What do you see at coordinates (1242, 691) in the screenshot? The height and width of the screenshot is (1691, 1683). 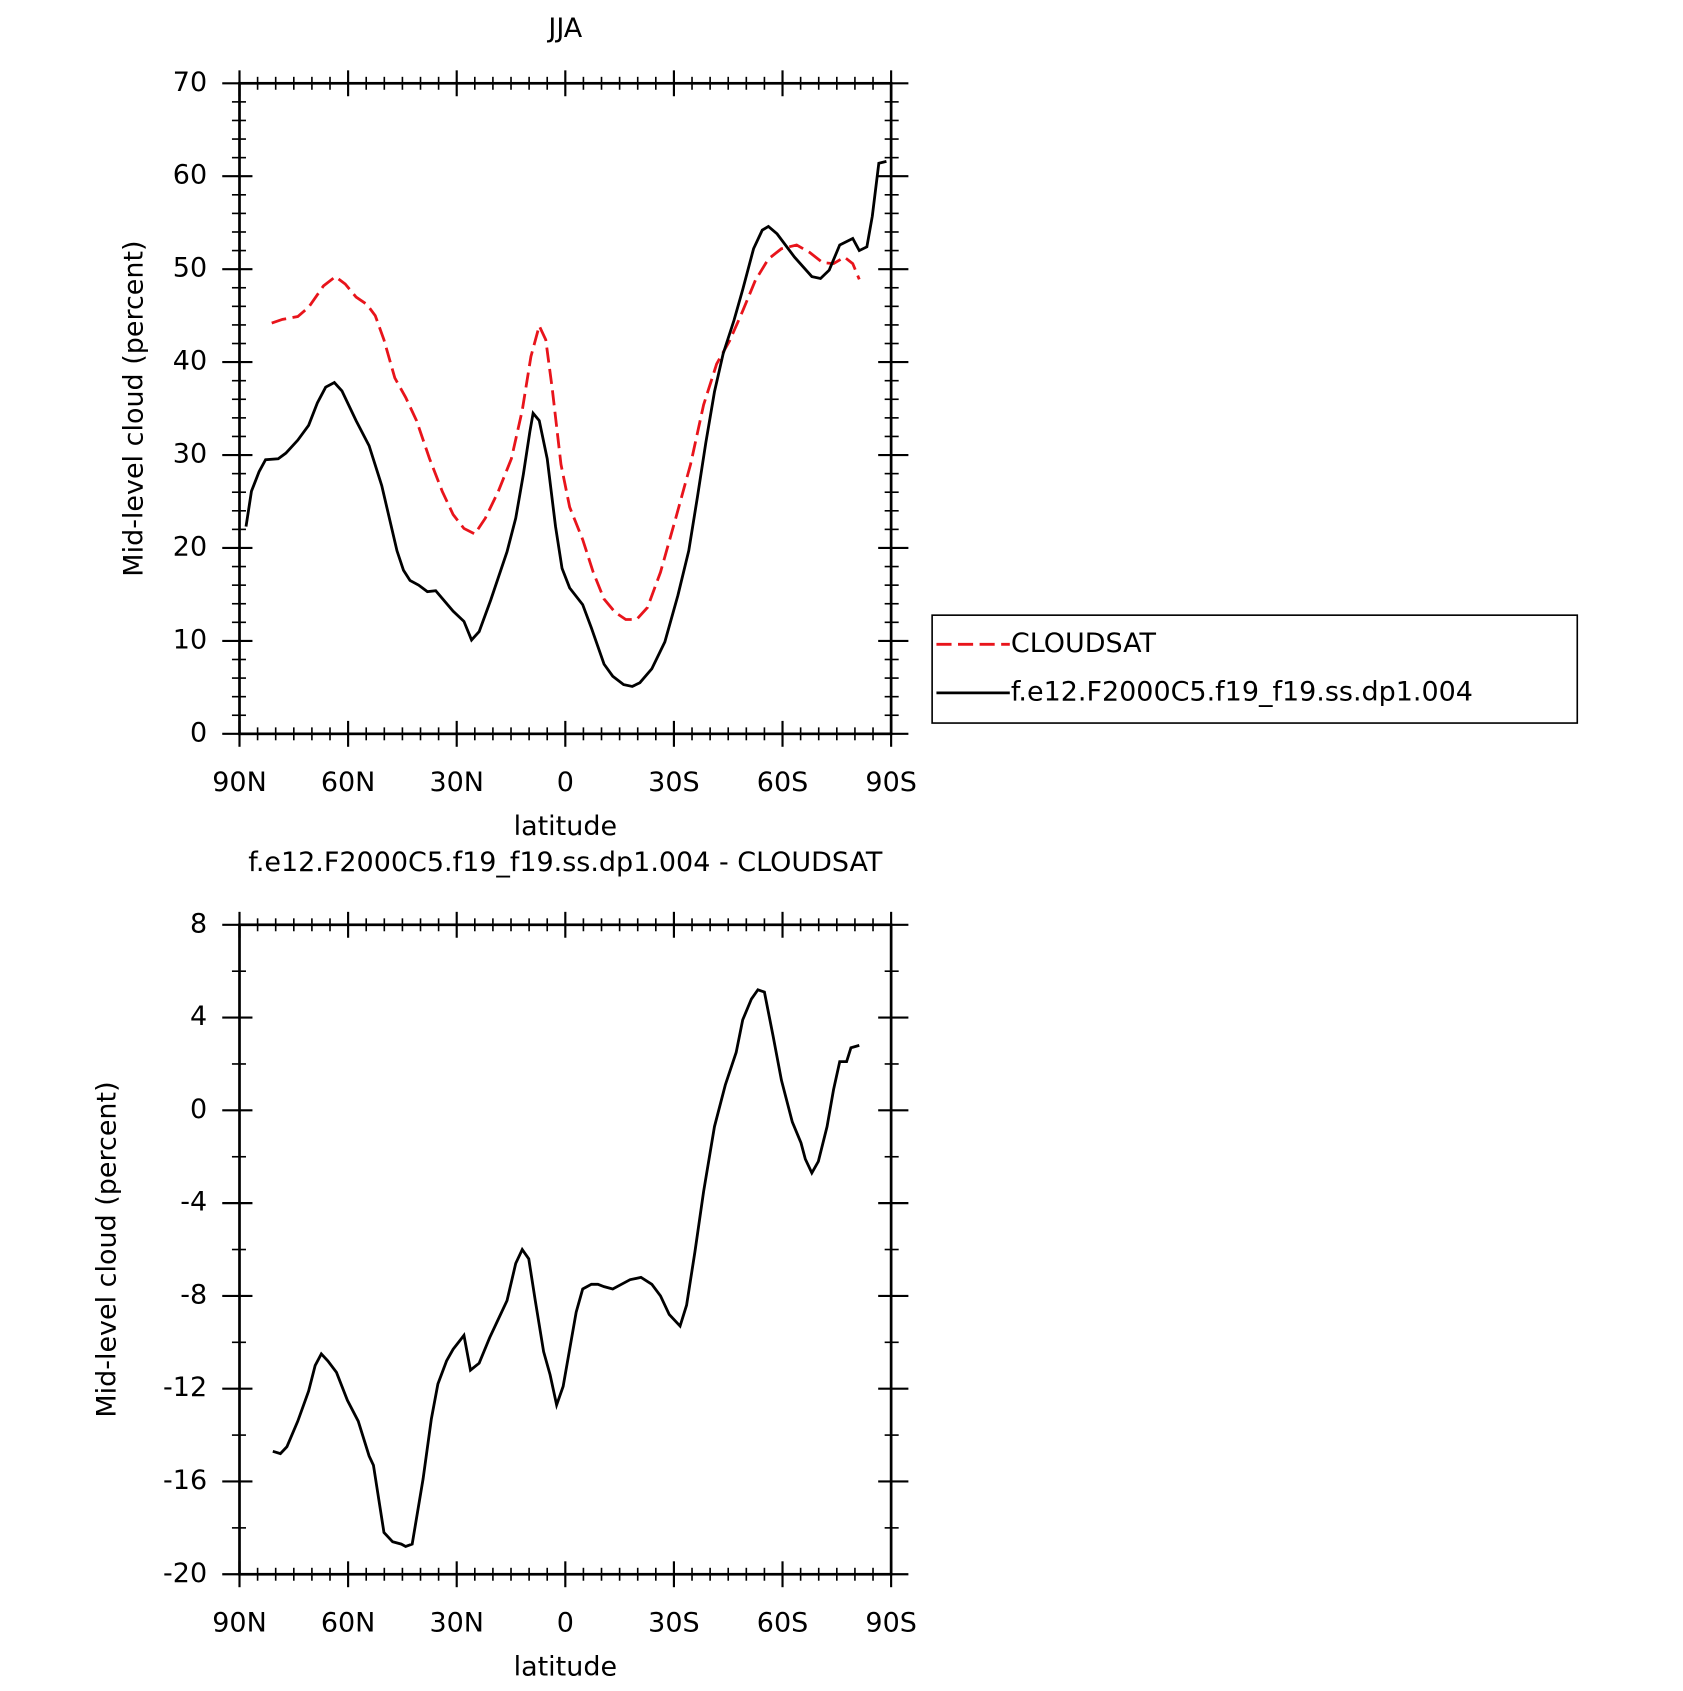 I see `legend-label: f.e12.F2000C5.f19_f19.ss.dp1.004` at bounding box center [1242, 691].